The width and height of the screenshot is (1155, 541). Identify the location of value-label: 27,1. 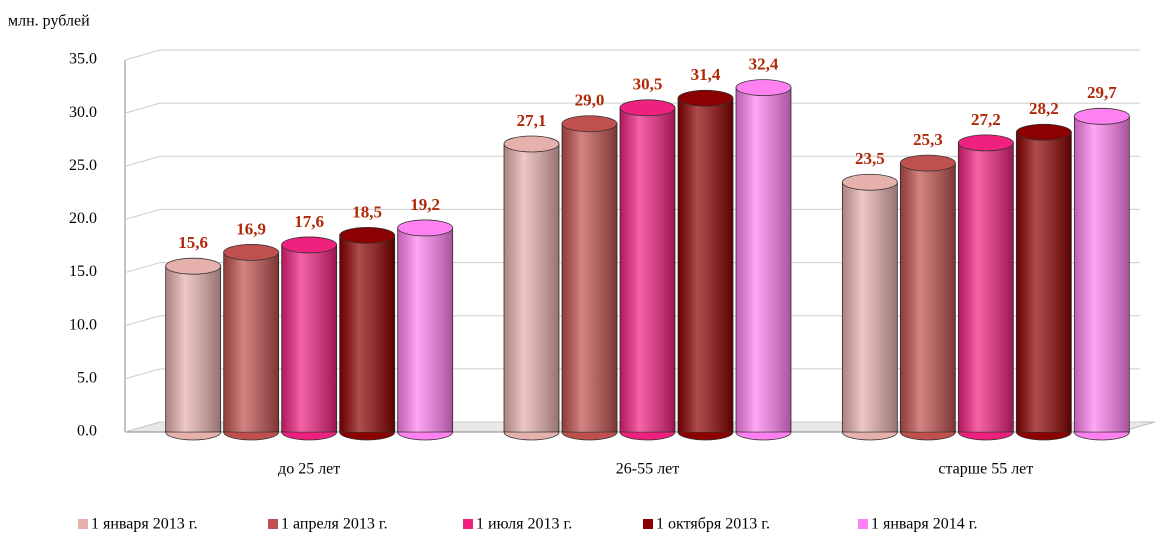
(532, 120).